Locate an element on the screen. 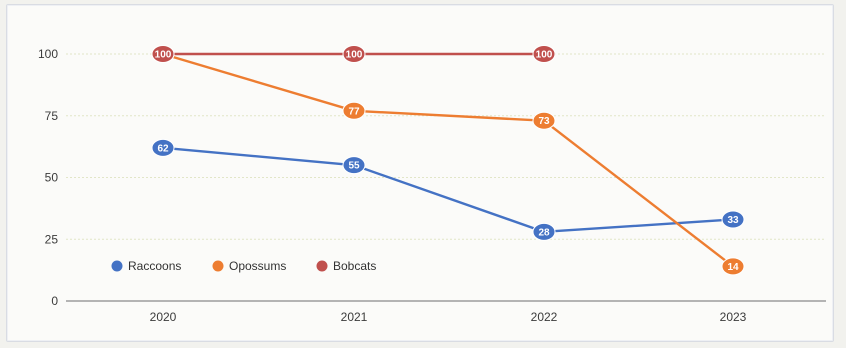 The height and width of the screenshot is (348, 846). y-tick-label: 100 is located at coordinates (48, 54).